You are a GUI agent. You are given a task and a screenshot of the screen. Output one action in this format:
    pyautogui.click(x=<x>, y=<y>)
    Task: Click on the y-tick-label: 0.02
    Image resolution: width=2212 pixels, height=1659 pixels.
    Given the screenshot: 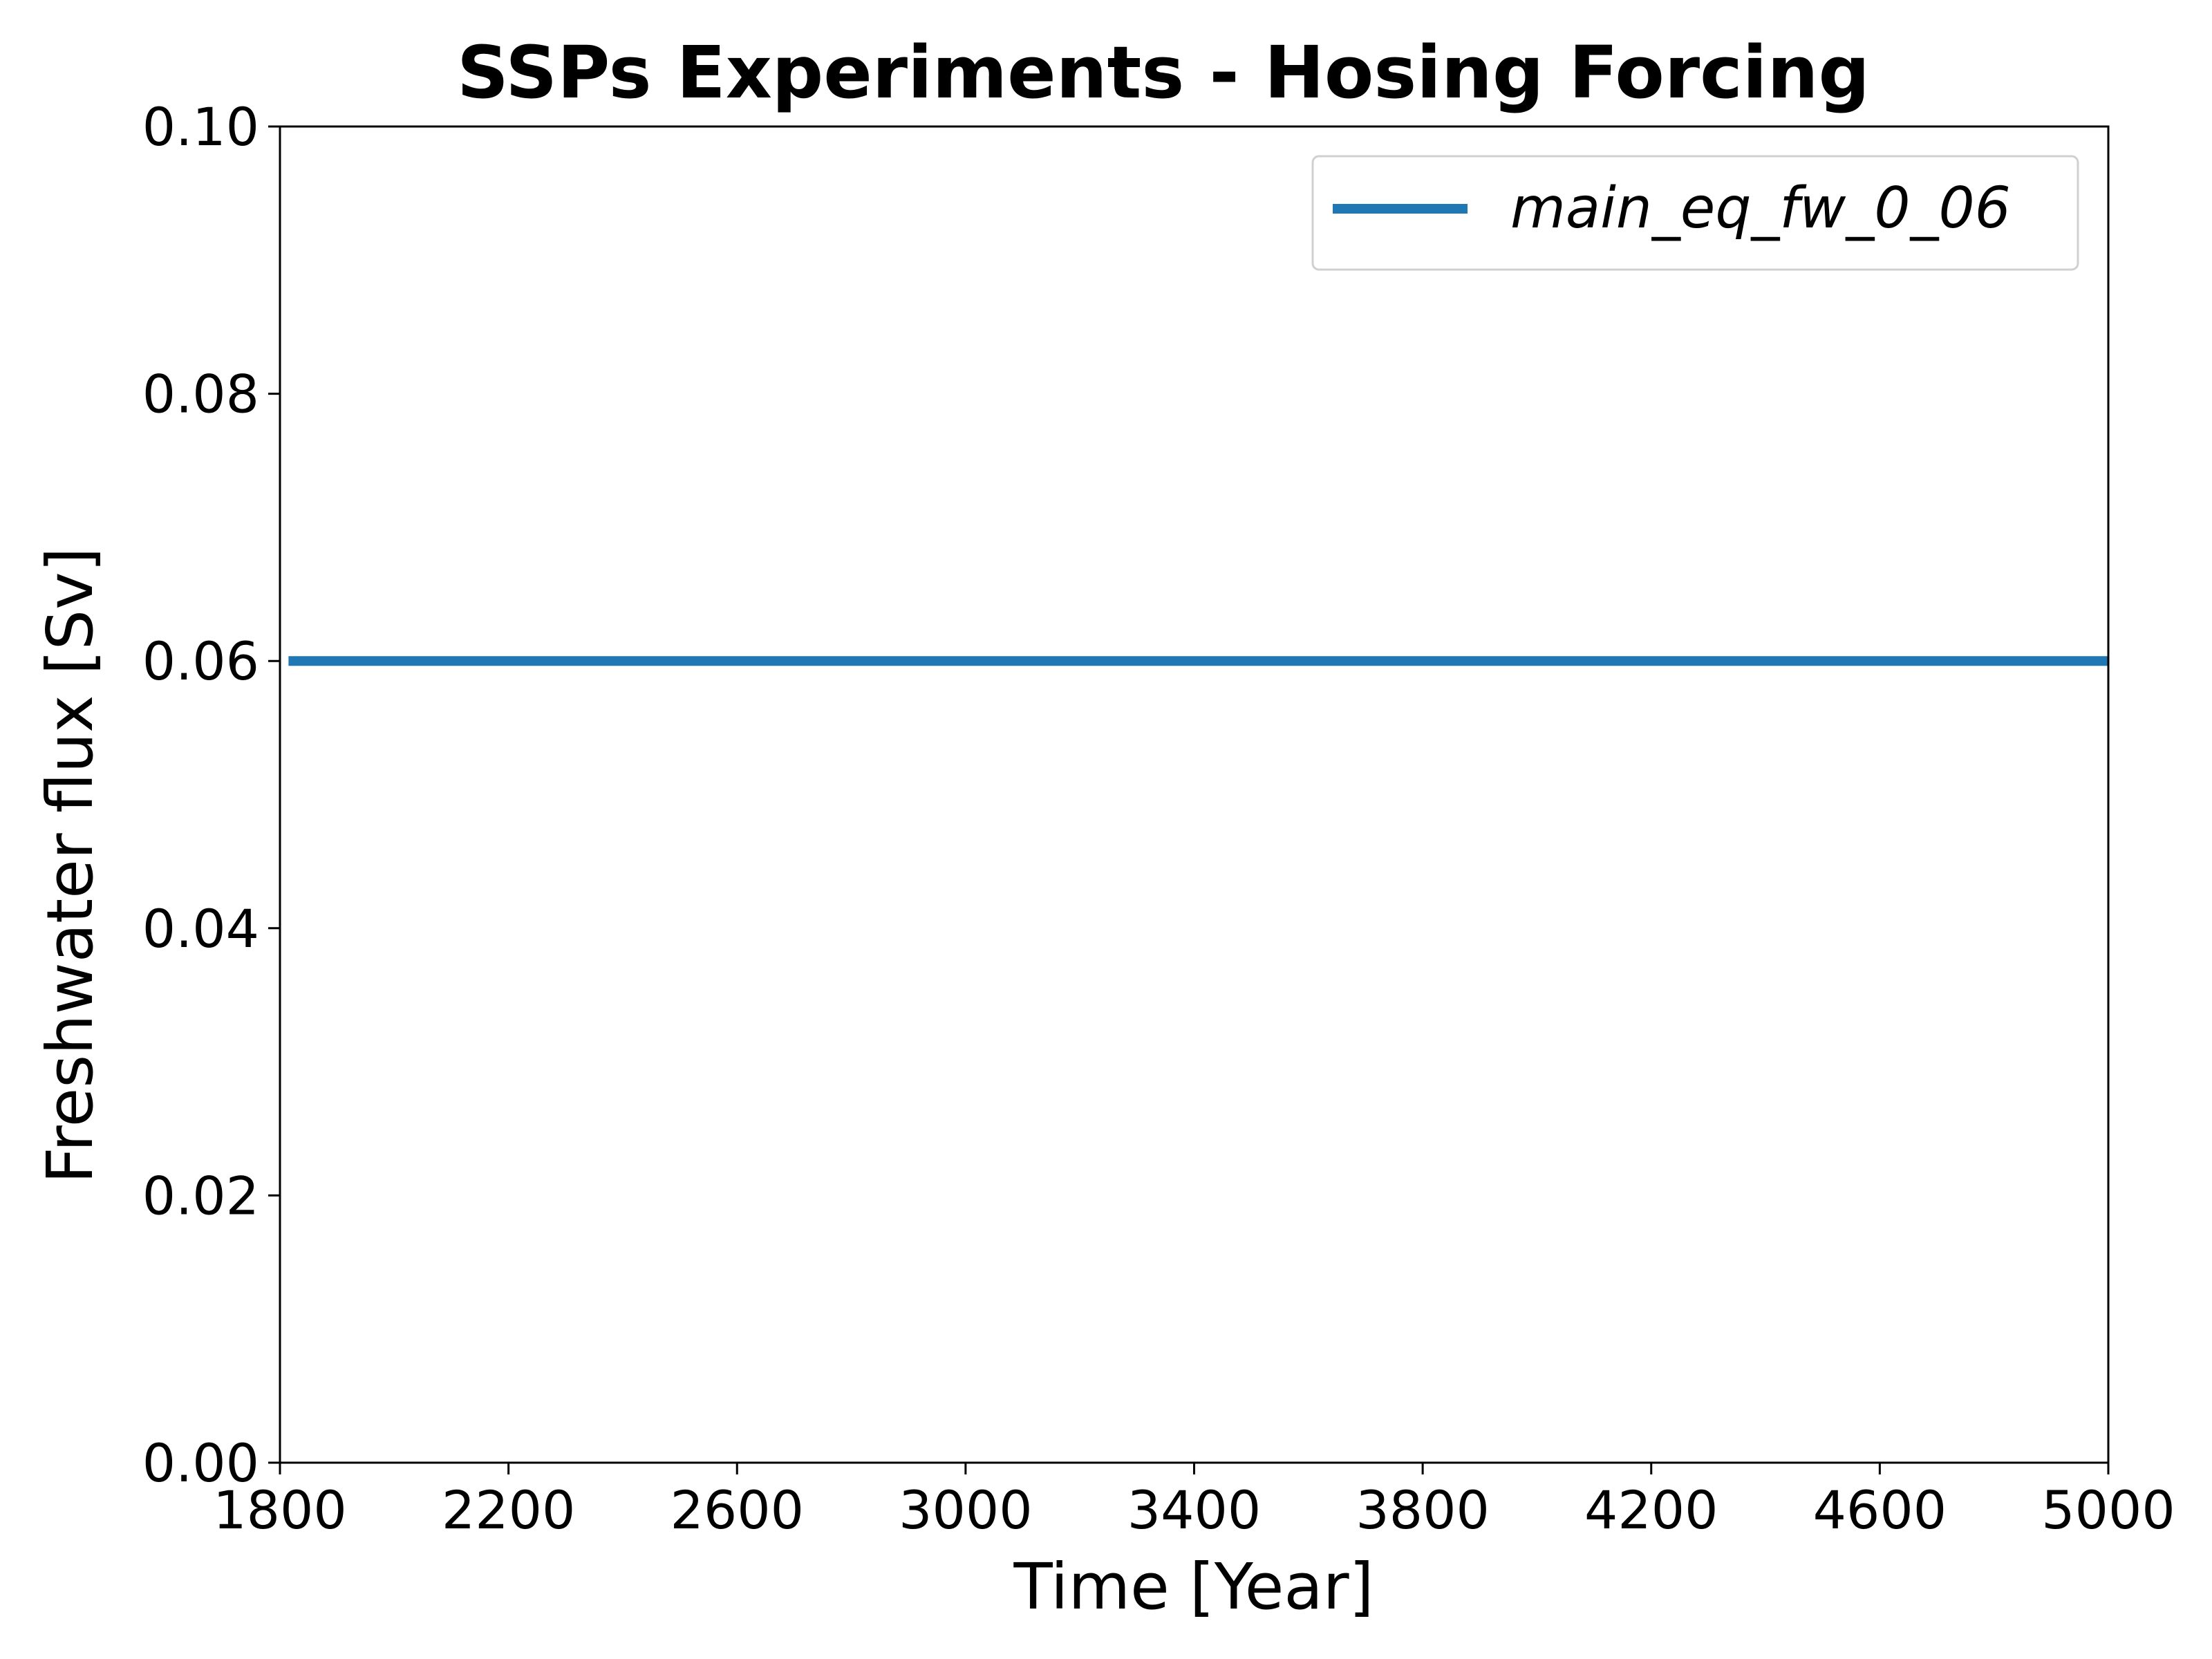 What is the action you would take?
    pyautogui.click(x=201, y=1195)
    